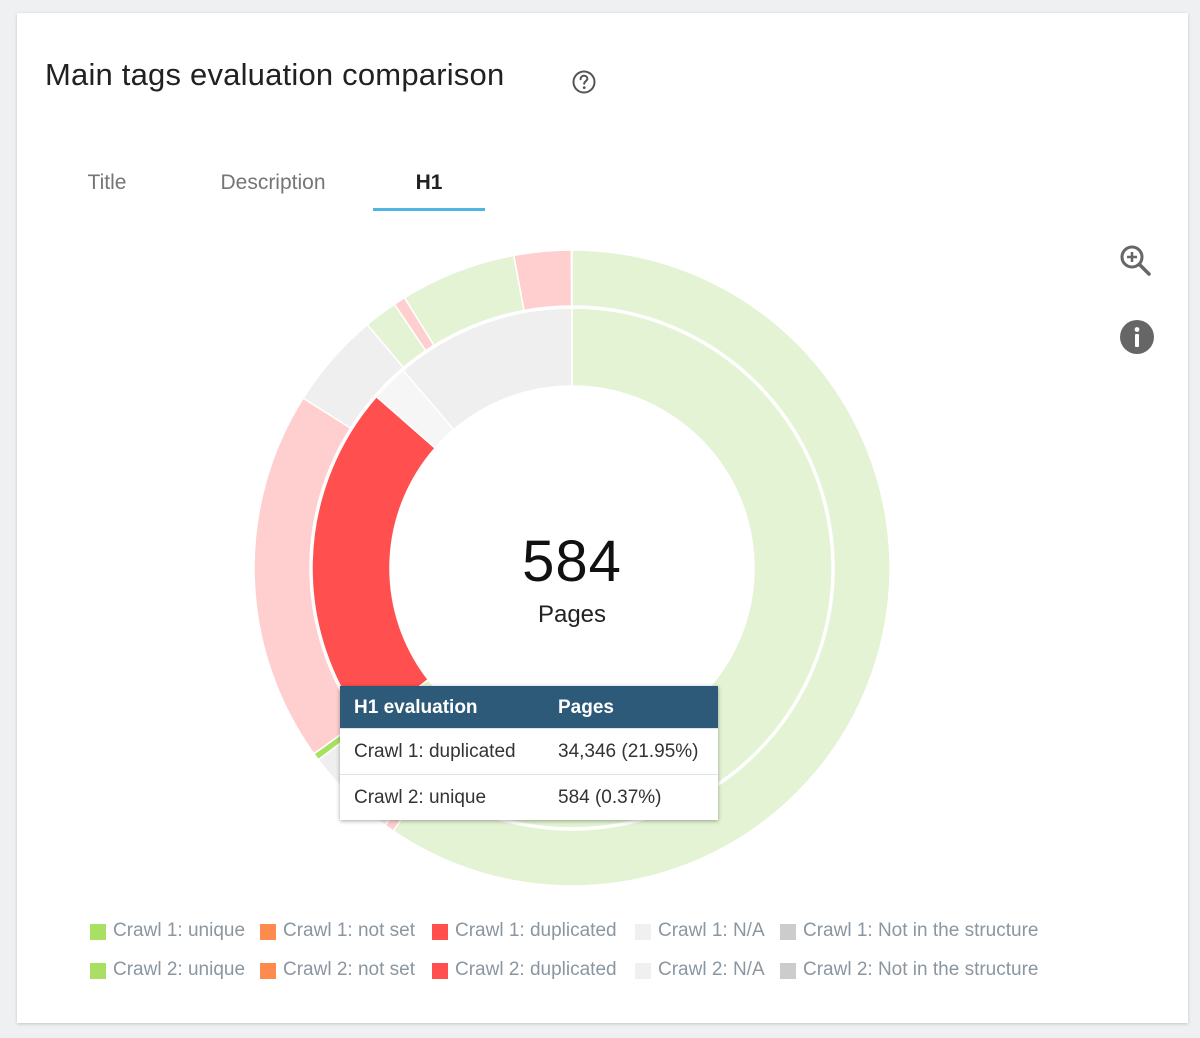 This screenshot has height=1038, width=1200. What do you see at coordinates (921, 930) in the screenshot?
I see `legend-label: Crawl 1: Not in the structure` at bounding box center [921, 930].